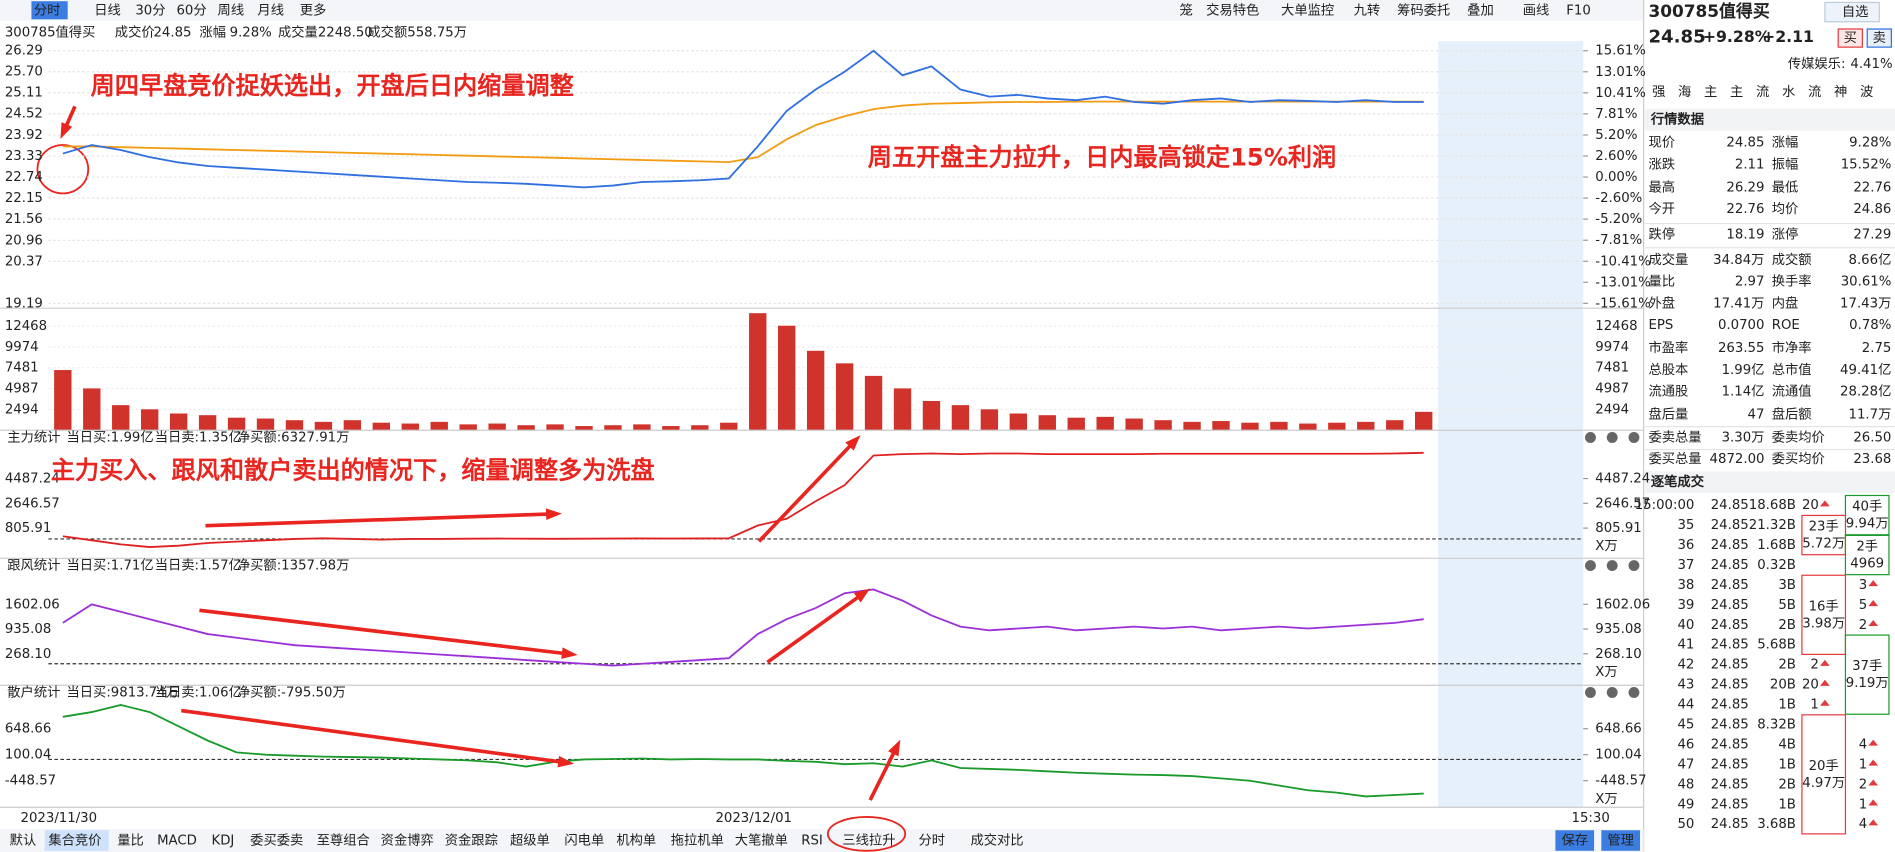 The height and width of the screenshot is (852, 1895). What do you see at coordinates (1769, 119) in the screenshot?
I see `section-bg` at bounding box center [1769, 119].